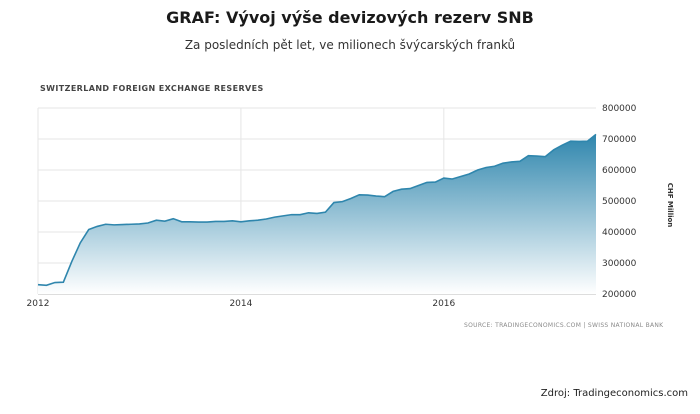 The height and width of the screenshot is (414, 700). Describe the element at coordinates (152, 88) in the screenshot. I see `chart-title: SWITZERLAND FOREIGN EXCHANGE RESERVES` at that location.